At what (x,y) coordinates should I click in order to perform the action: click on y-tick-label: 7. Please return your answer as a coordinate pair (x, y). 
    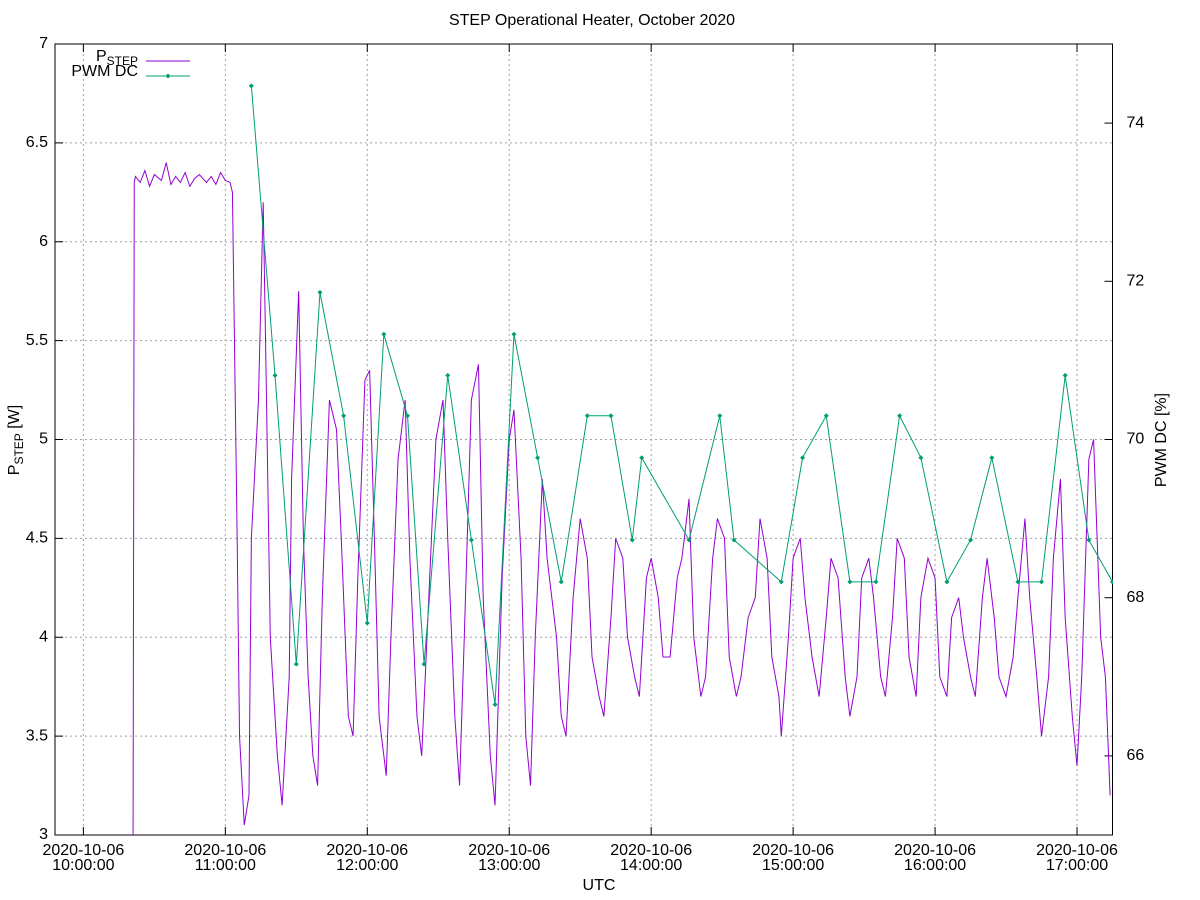
    Looking at the image, I should click on (43, 43).